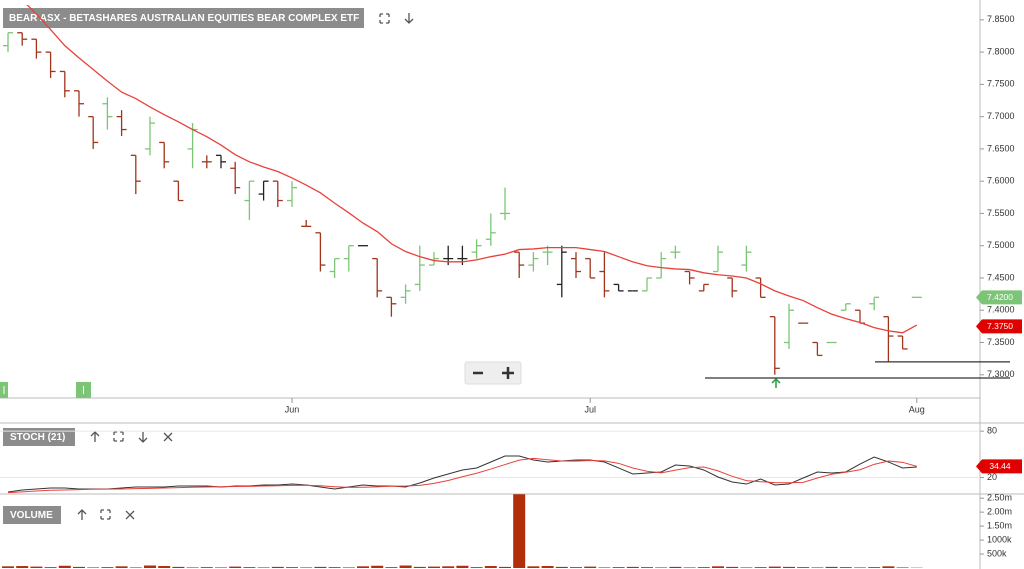 The width and height of the screenshot is (1024, 569). I want to click on y-tick-label: 7.6000, so click(1001, 181).